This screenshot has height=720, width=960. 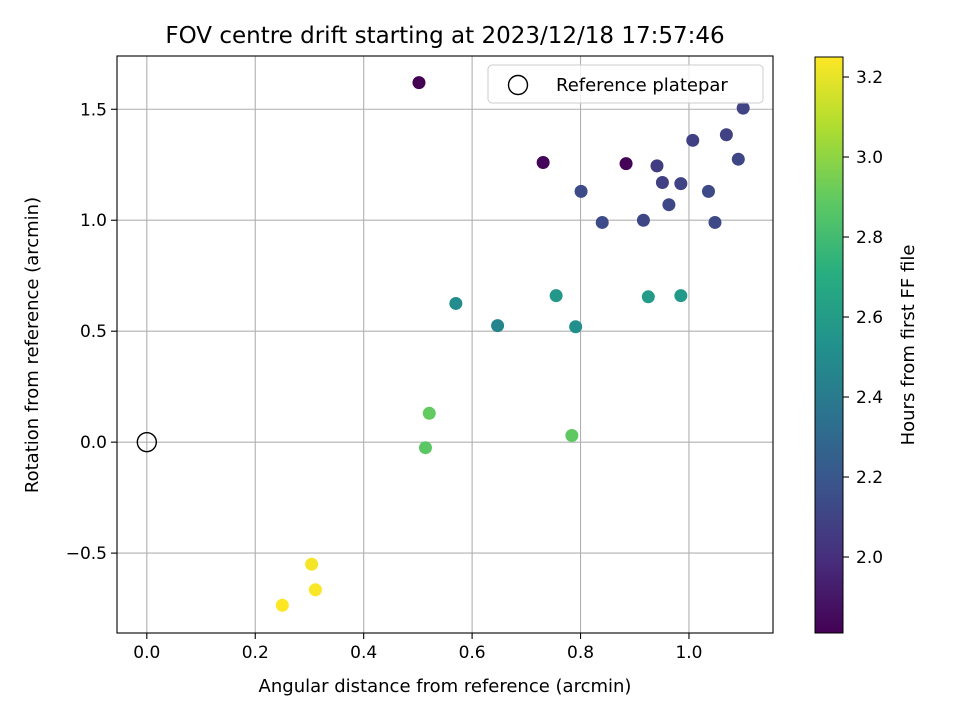 What do you see at coordinates (869, 398) in the screenshot?
I see `colorbar-tick-label: 2.4` at bounding box center [869, 398].